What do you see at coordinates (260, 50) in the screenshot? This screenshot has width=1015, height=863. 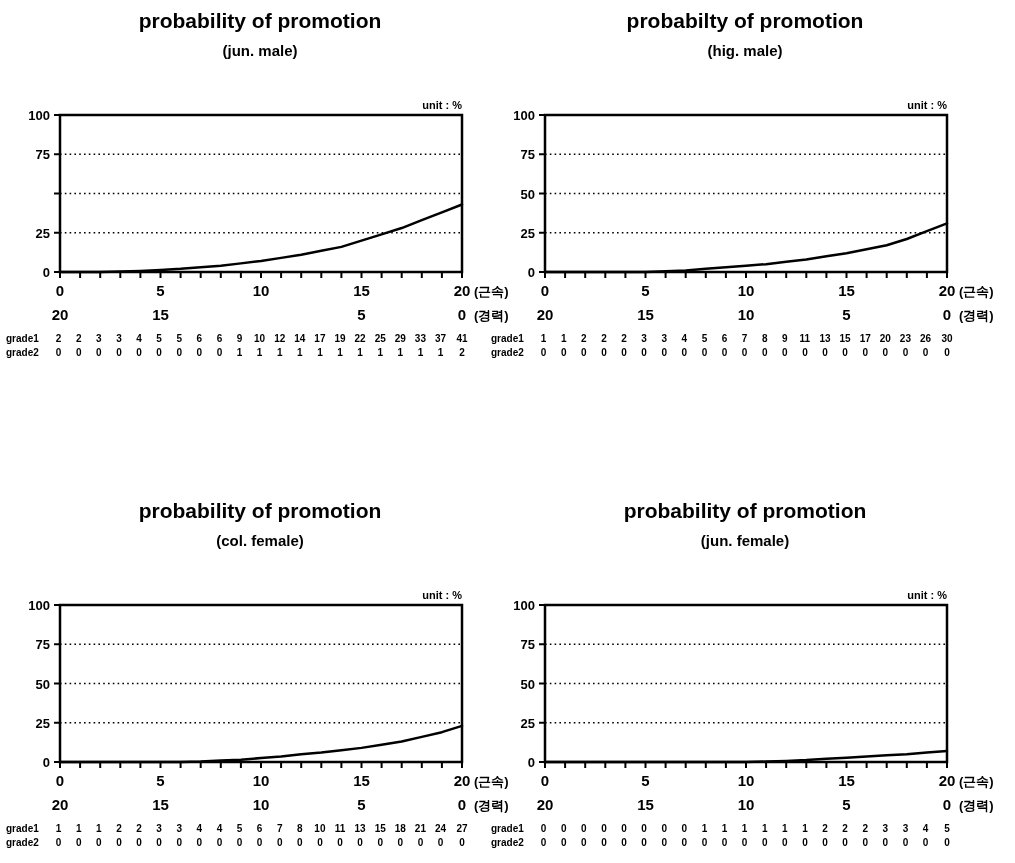 I see `chart-subtitle: (jun. male)` at bounding box center [260, 50].